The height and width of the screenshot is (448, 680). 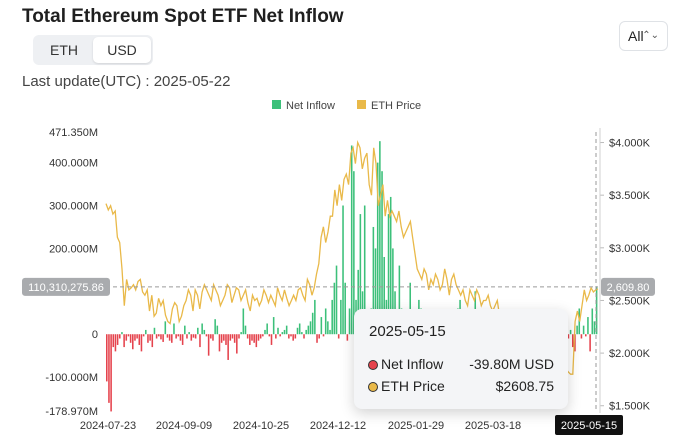 I want to click on range-select-value: All, so click(x=636, y=36).